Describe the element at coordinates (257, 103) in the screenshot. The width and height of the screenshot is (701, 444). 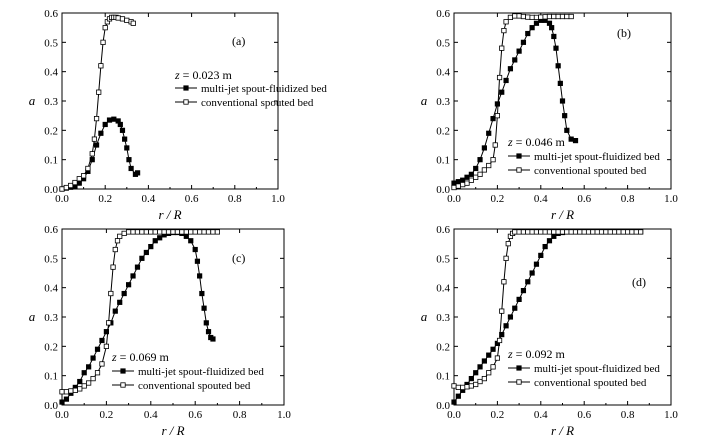
I see `legend-entry: conventional spouted bed` at that location.